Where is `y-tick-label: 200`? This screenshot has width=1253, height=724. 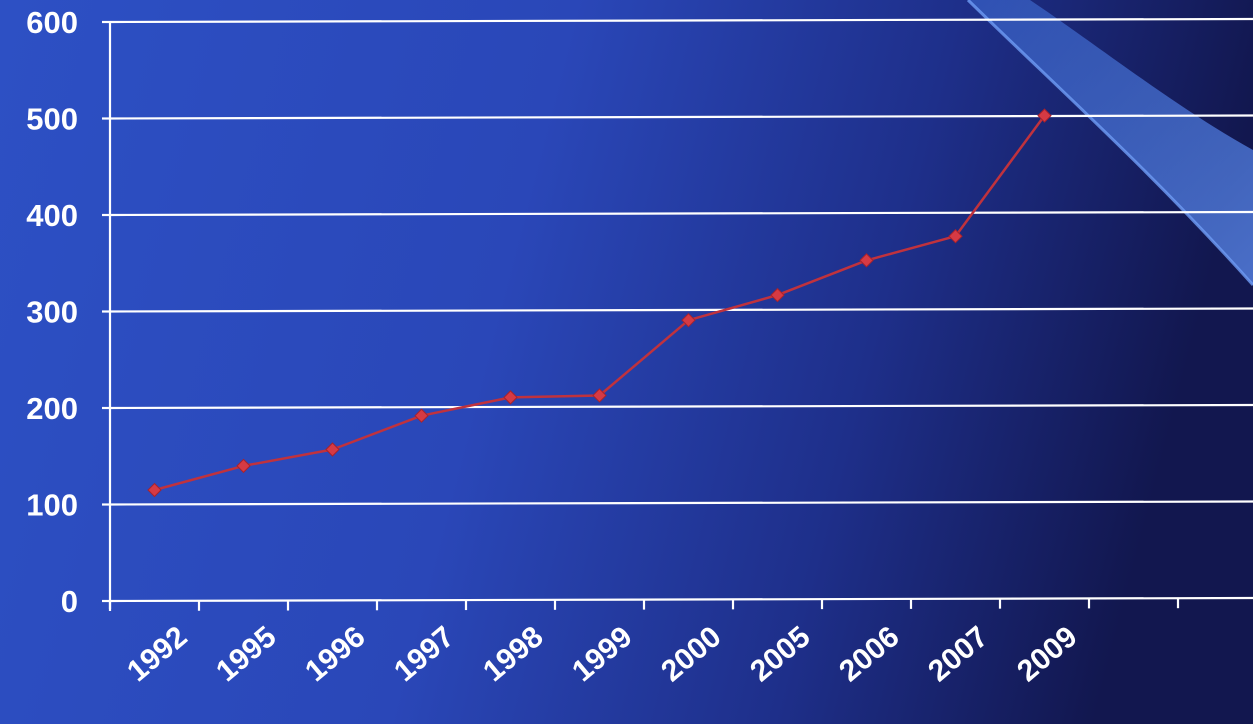
y-tick-label: 200 is located at coordinates (52, 408).